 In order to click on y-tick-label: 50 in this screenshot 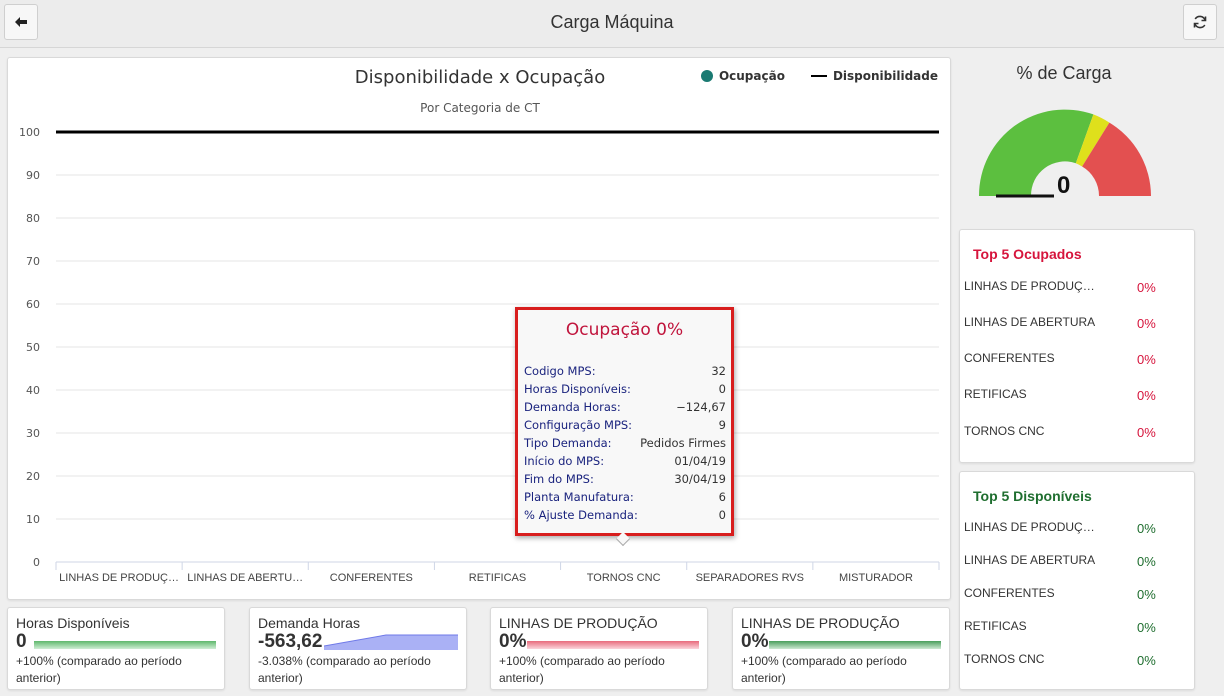, I will do `click(33, 347)`.